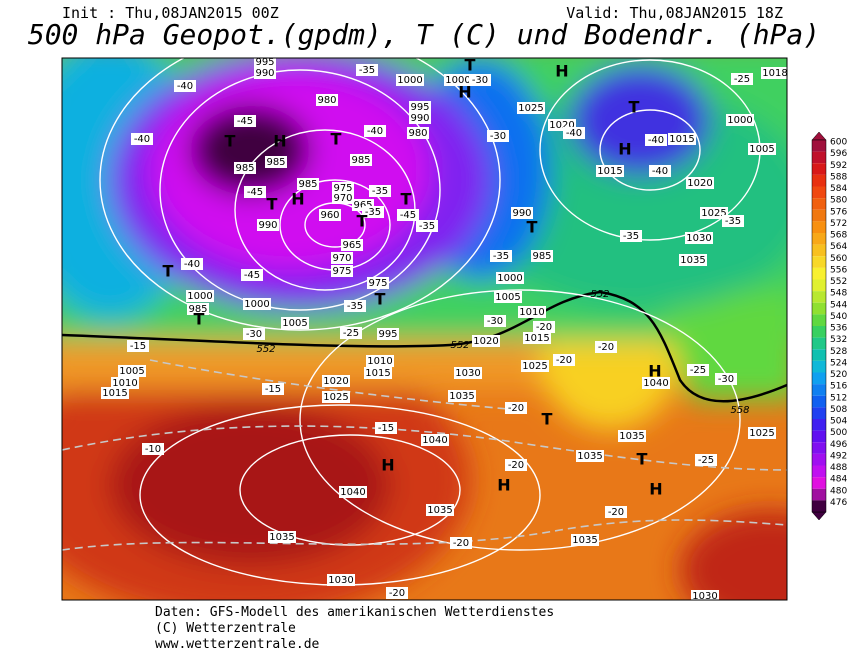  What do you see at coordinates (681, 139) in the screenshot?
I see `pressure-label: 1015` at bounding box center [681, 139].